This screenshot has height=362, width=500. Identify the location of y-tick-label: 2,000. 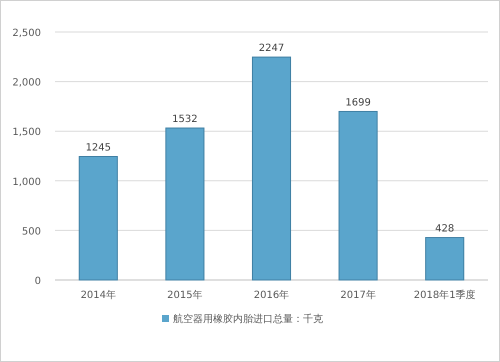
(26, 83).